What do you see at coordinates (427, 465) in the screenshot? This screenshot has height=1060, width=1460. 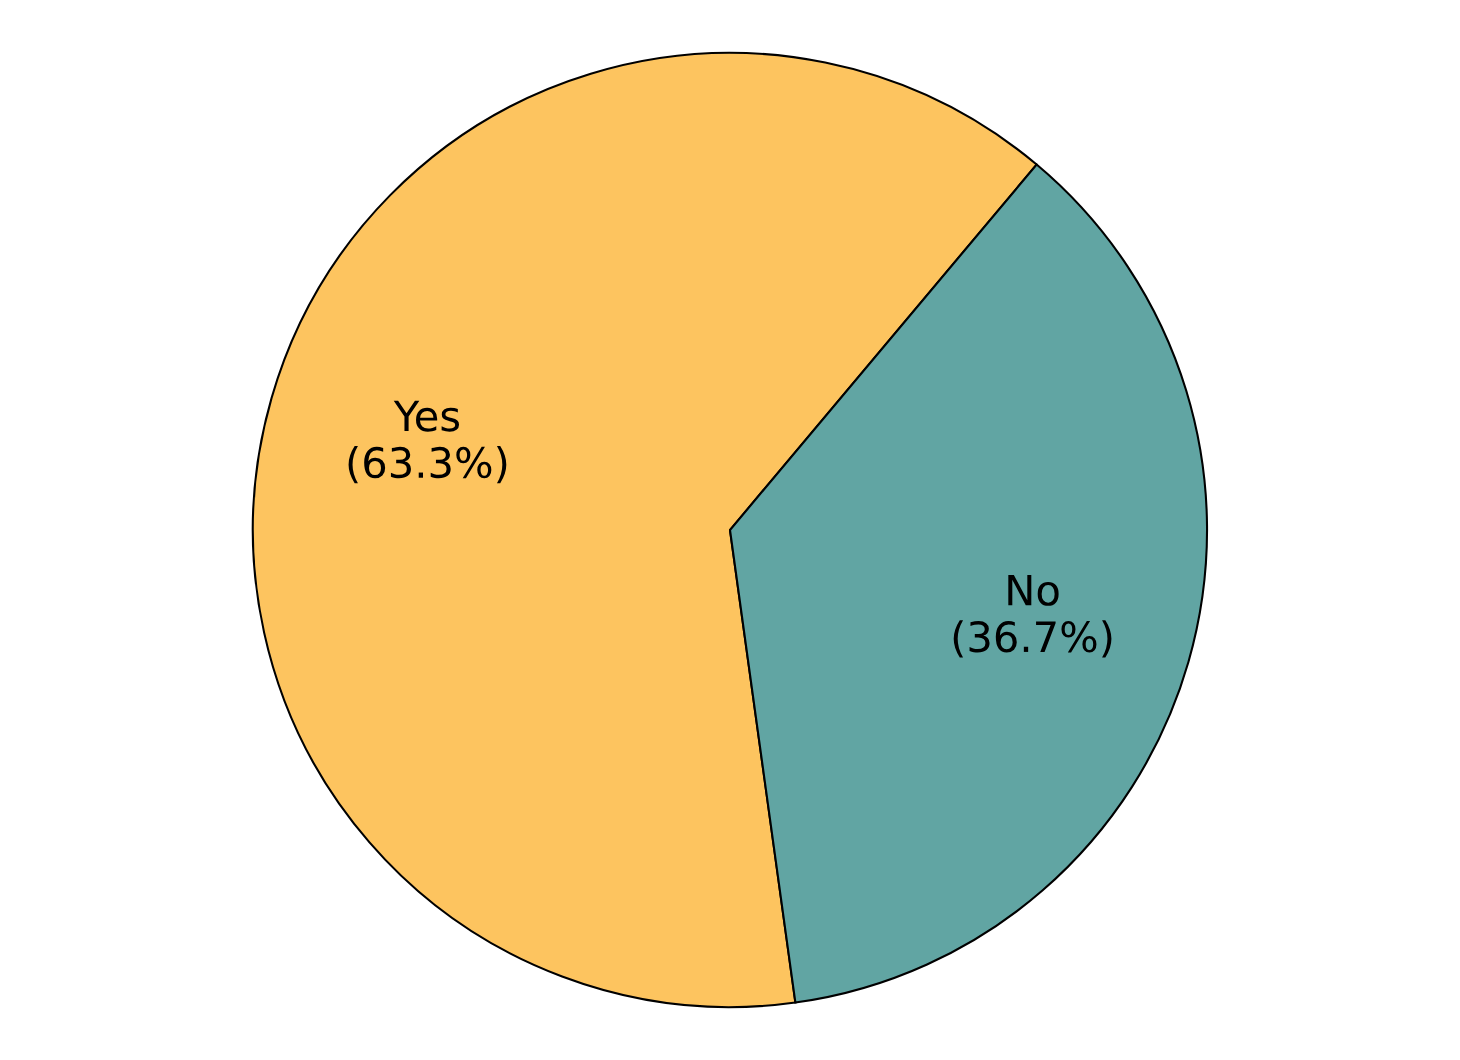 I see `data-label: (63.3%)` at bounding box center [427, 465].